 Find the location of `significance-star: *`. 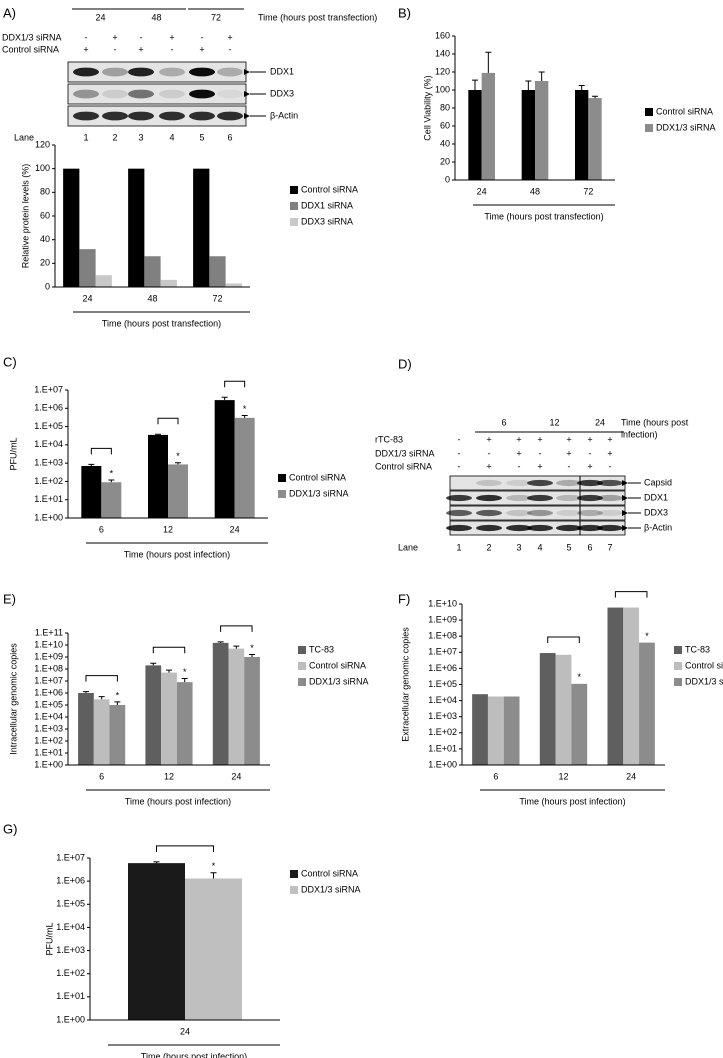

significance-star: * is located at coordinates (580, 677).